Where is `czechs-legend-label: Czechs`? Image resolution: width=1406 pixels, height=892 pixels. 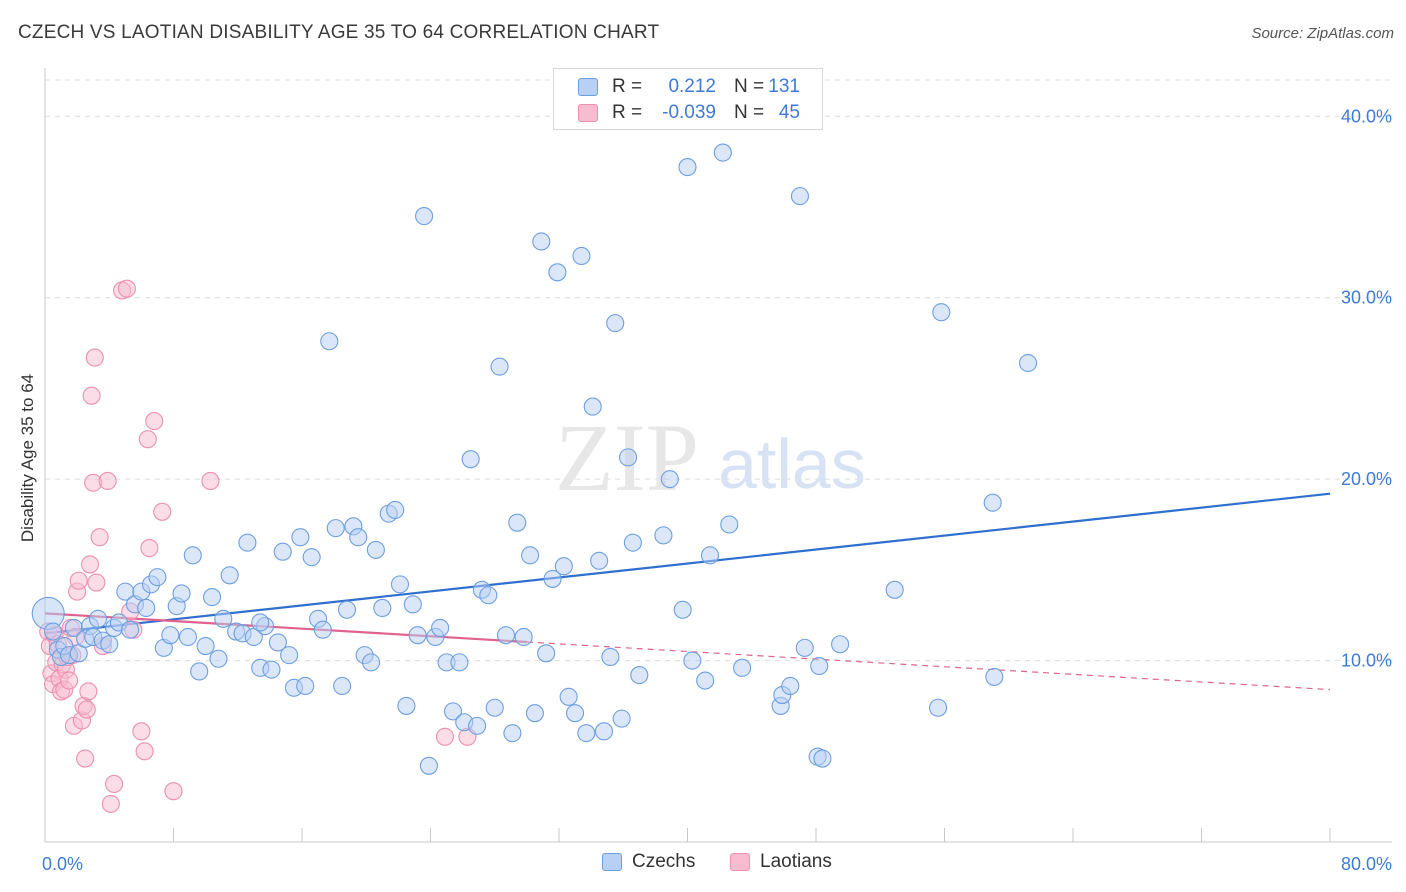 czechs-legend-label: Czechs is located at coordinates (664, 861).